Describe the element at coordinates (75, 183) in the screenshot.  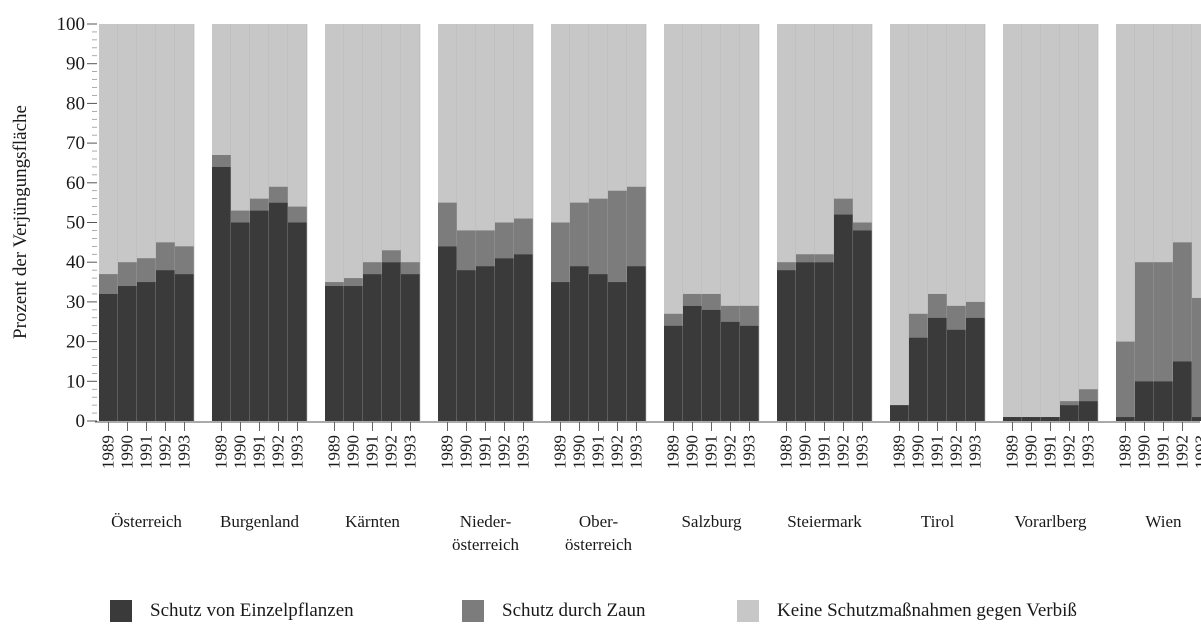
I see `y-tick-label: 60` at that location.